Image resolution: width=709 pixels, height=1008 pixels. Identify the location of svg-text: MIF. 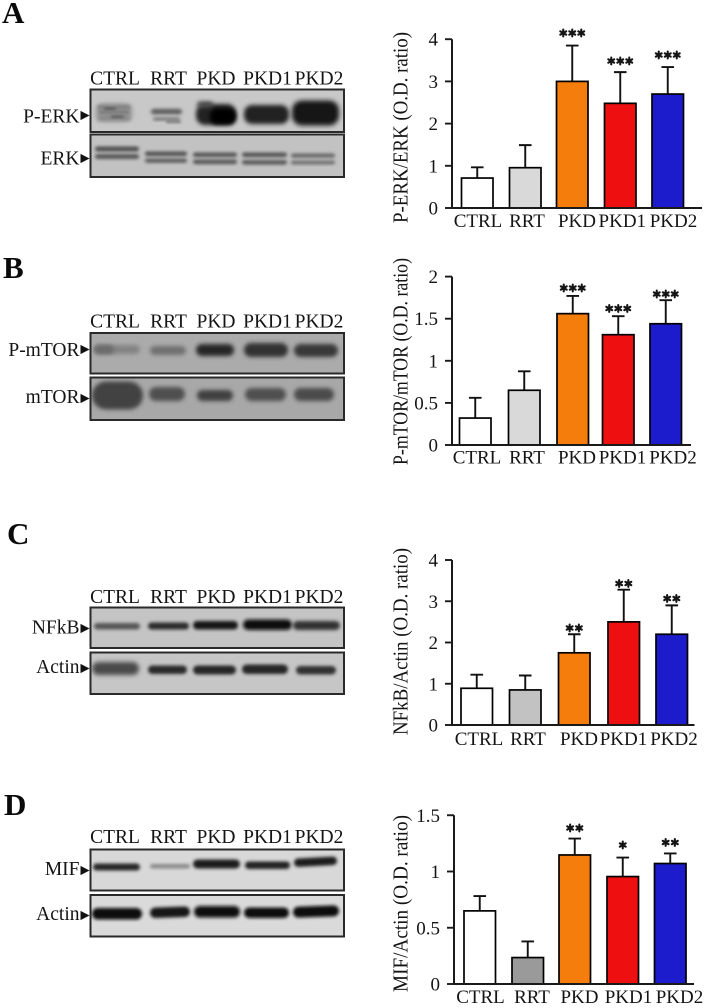
(62, 869).